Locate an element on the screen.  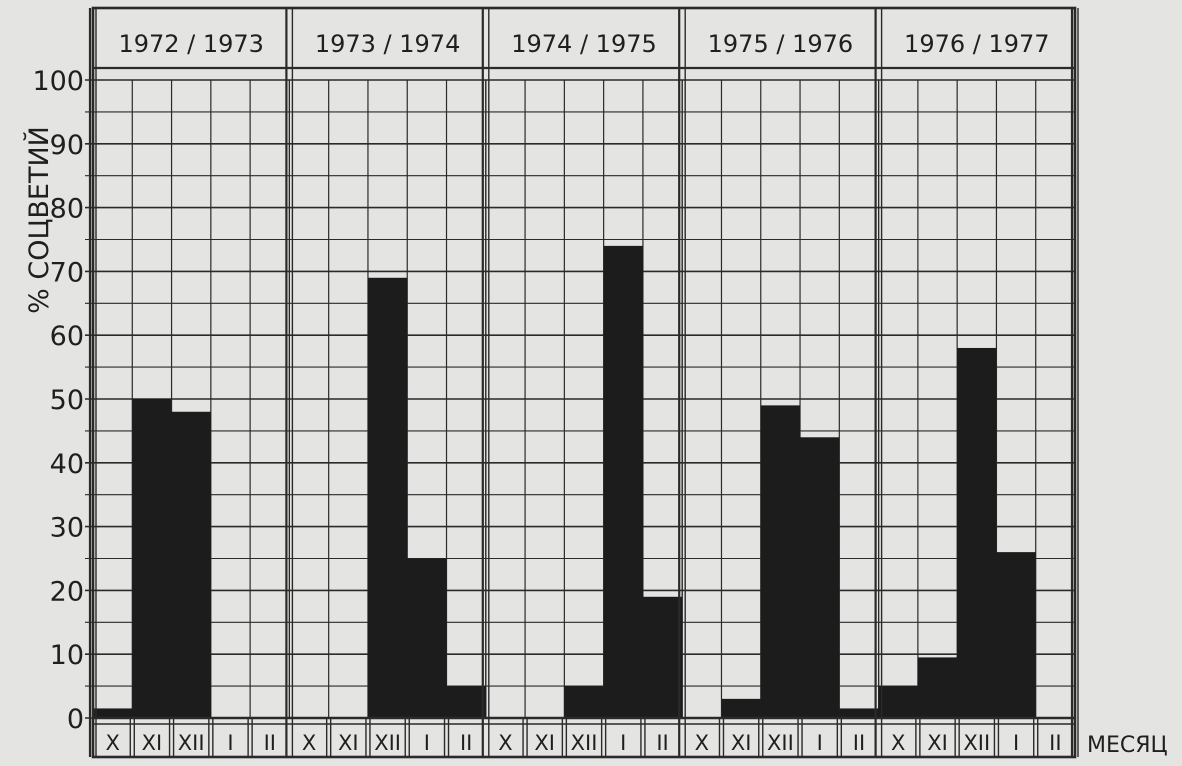
series-header: 1974 / 1975 is located at coordinates (584, 44).